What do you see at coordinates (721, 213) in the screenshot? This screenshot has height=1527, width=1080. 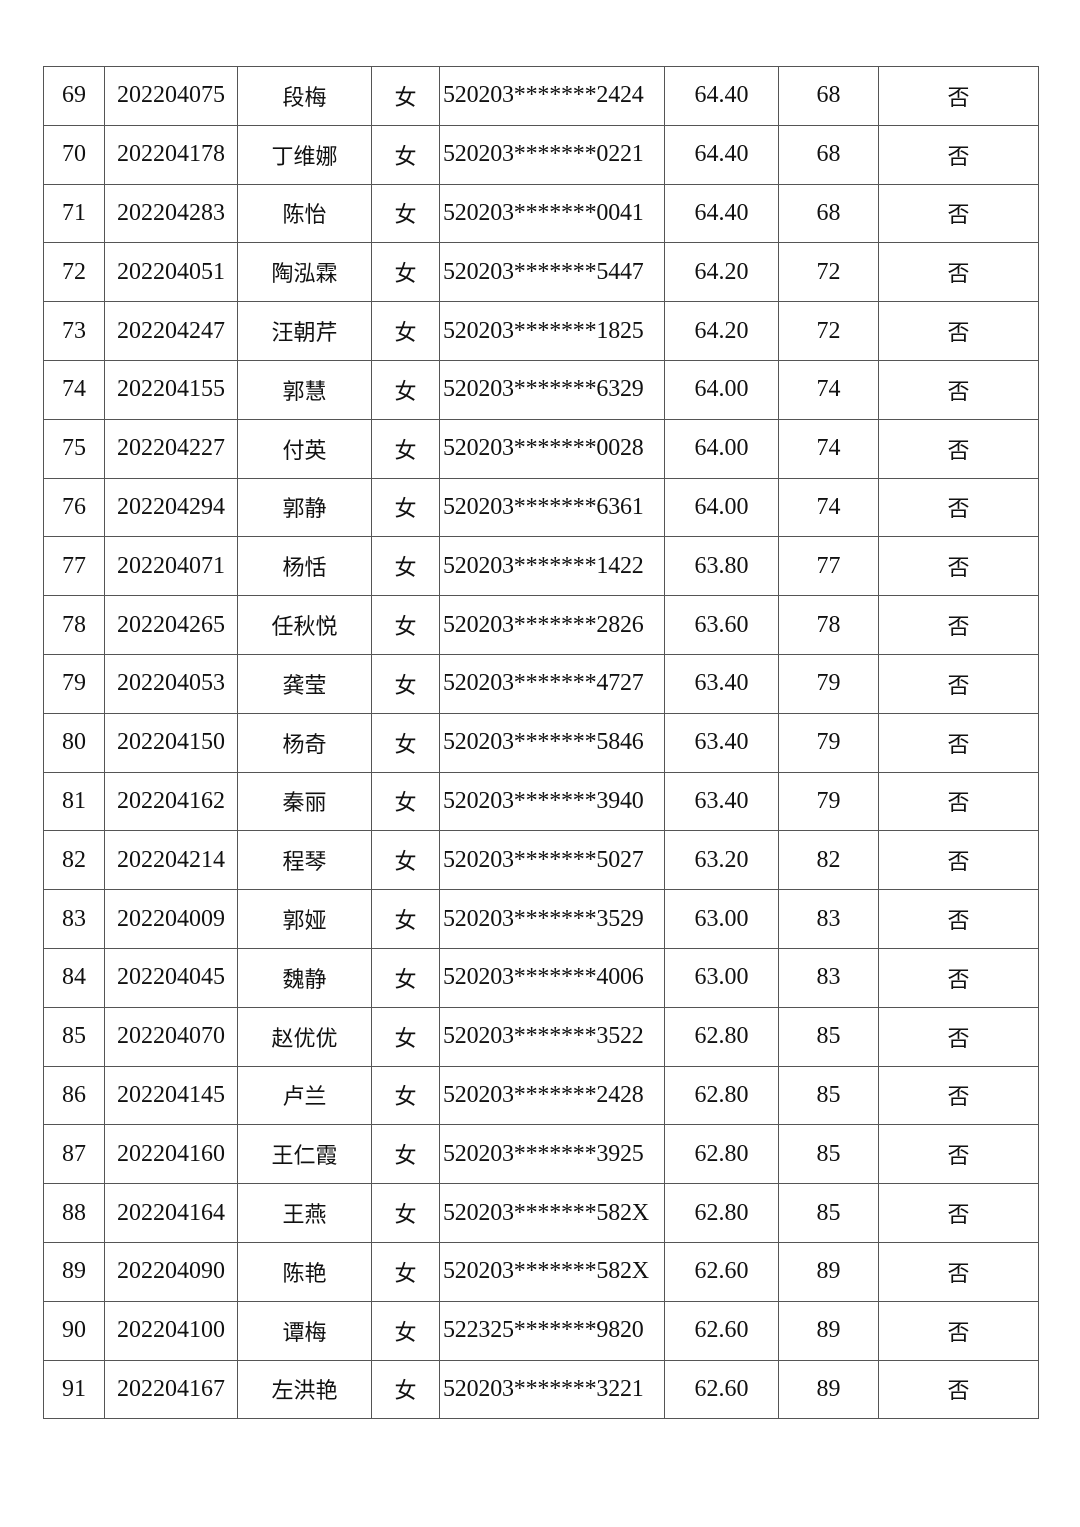 I see `score-cell: 64.40` at bounding box center [721, 213].